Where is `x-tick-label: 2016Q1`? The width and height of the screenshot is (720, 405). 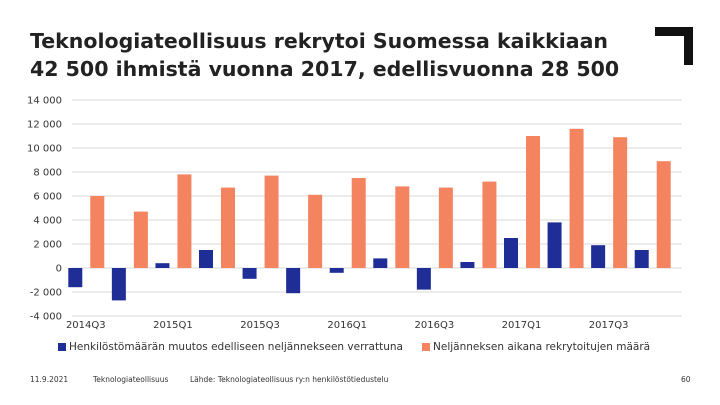
x-tick-label: 2016Q1 is located at coordinates (347, 325).